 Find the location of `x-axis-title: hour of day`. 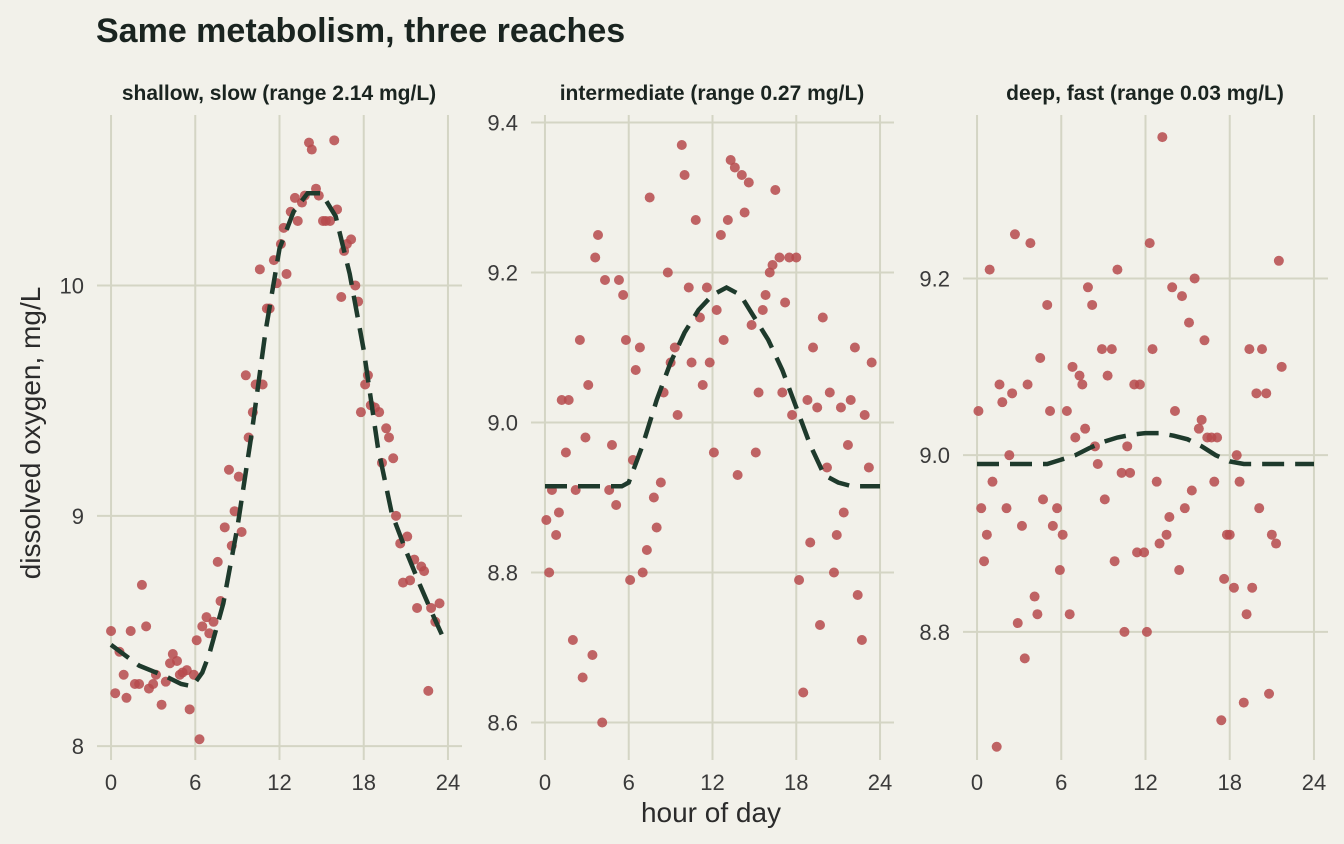

x-axis-title: hour of day is located at coordinates (711, 812).